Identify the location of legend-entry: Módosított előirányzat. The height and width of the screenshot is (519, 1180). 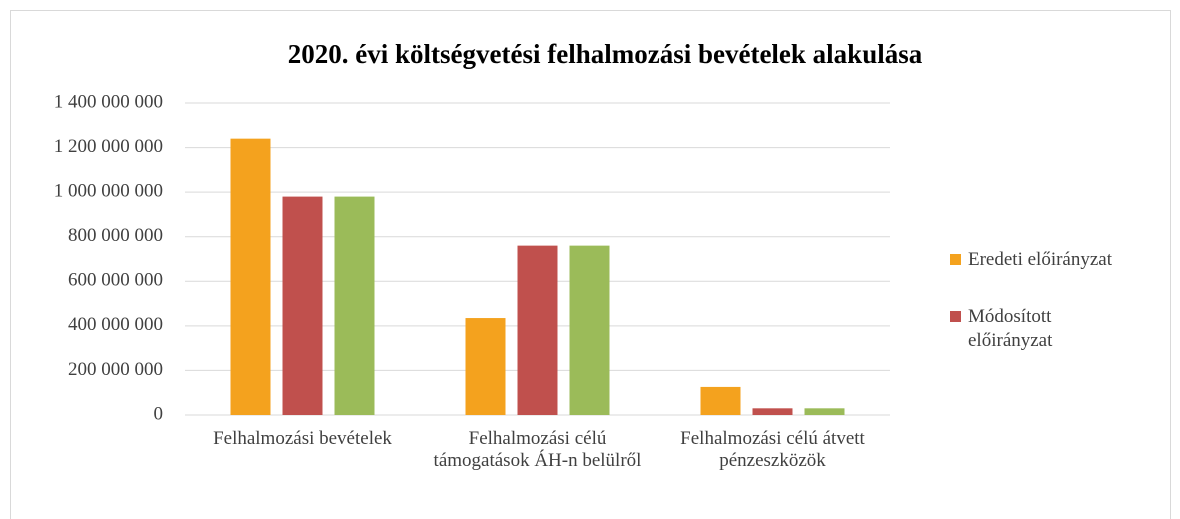
(1034, 329).